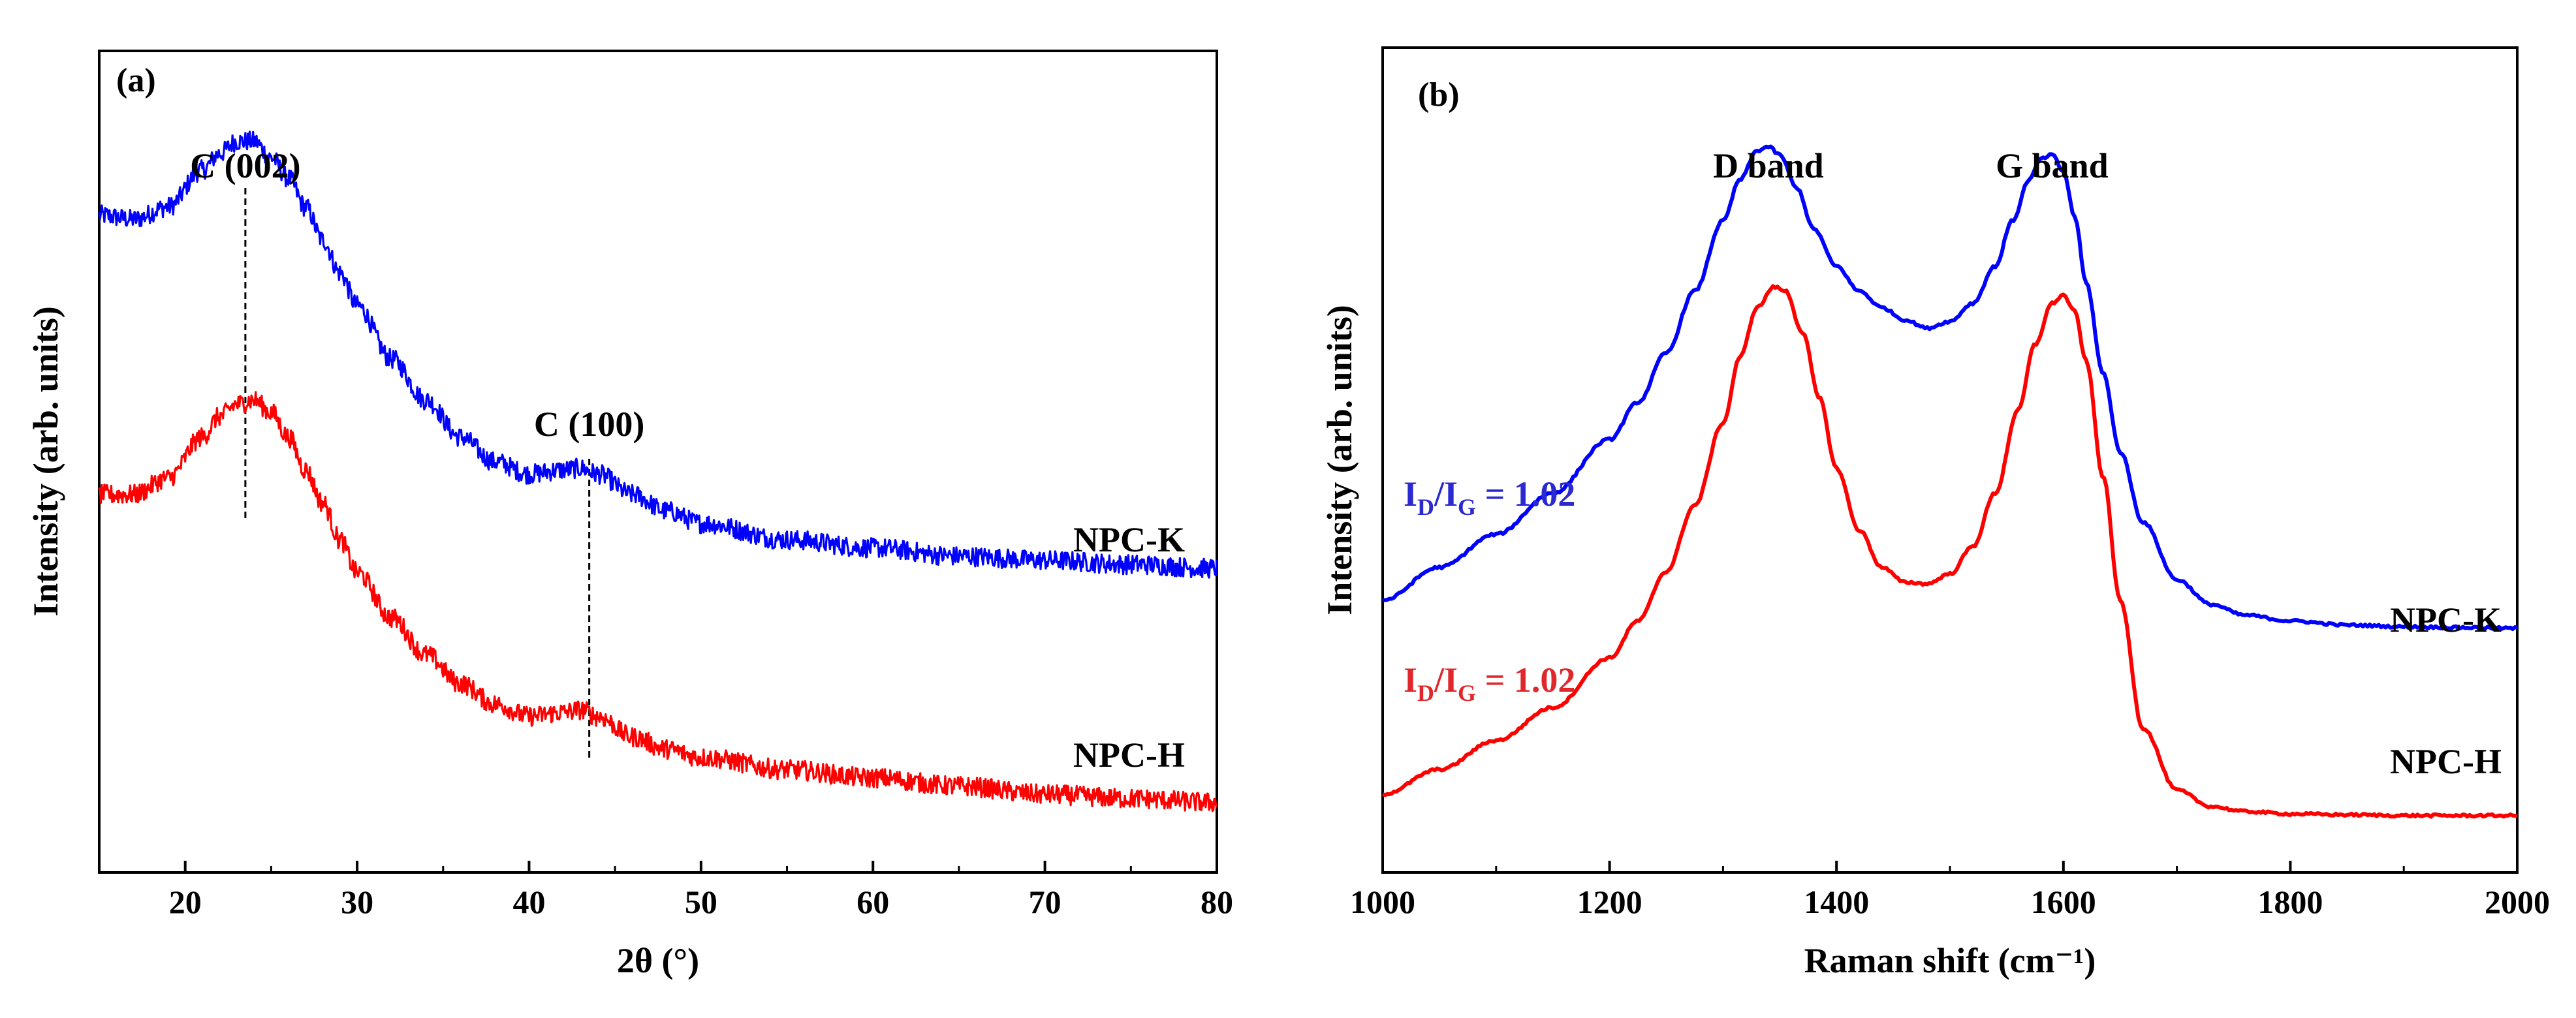 Image resolution: width=2576 pixels, height=1018 pixels. Describe the element at coordinates (1911, 165) in the screenshot. I see `band-annotations-b: D band G band` at that location.